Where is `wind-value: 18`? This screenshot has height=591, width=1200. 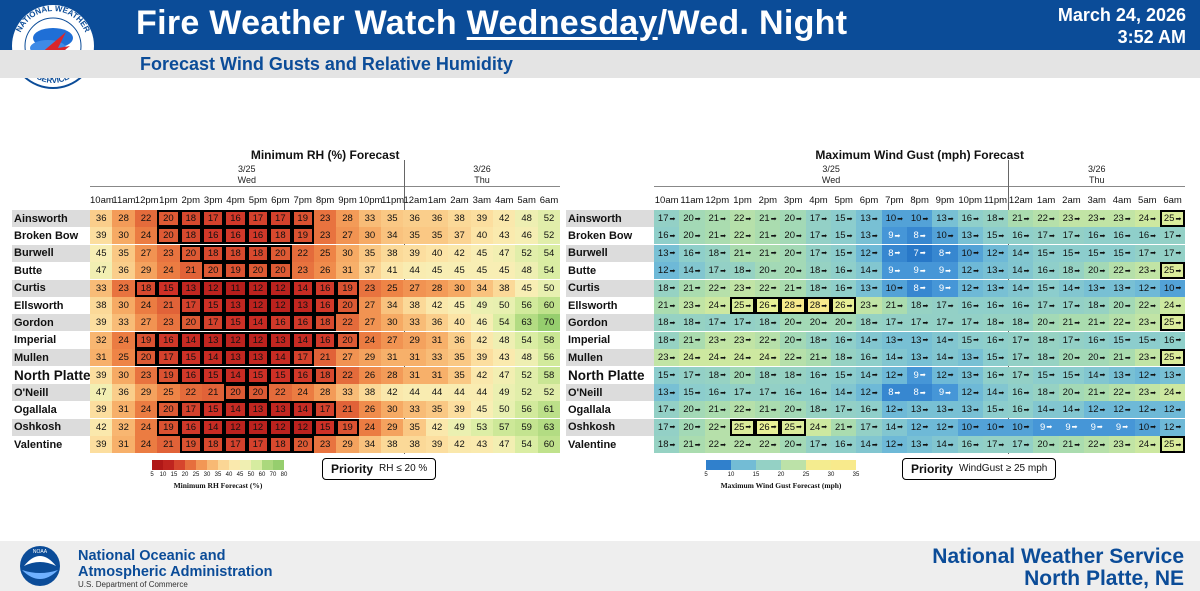
wind-value: 18 is located at coordinates (1042, 340).